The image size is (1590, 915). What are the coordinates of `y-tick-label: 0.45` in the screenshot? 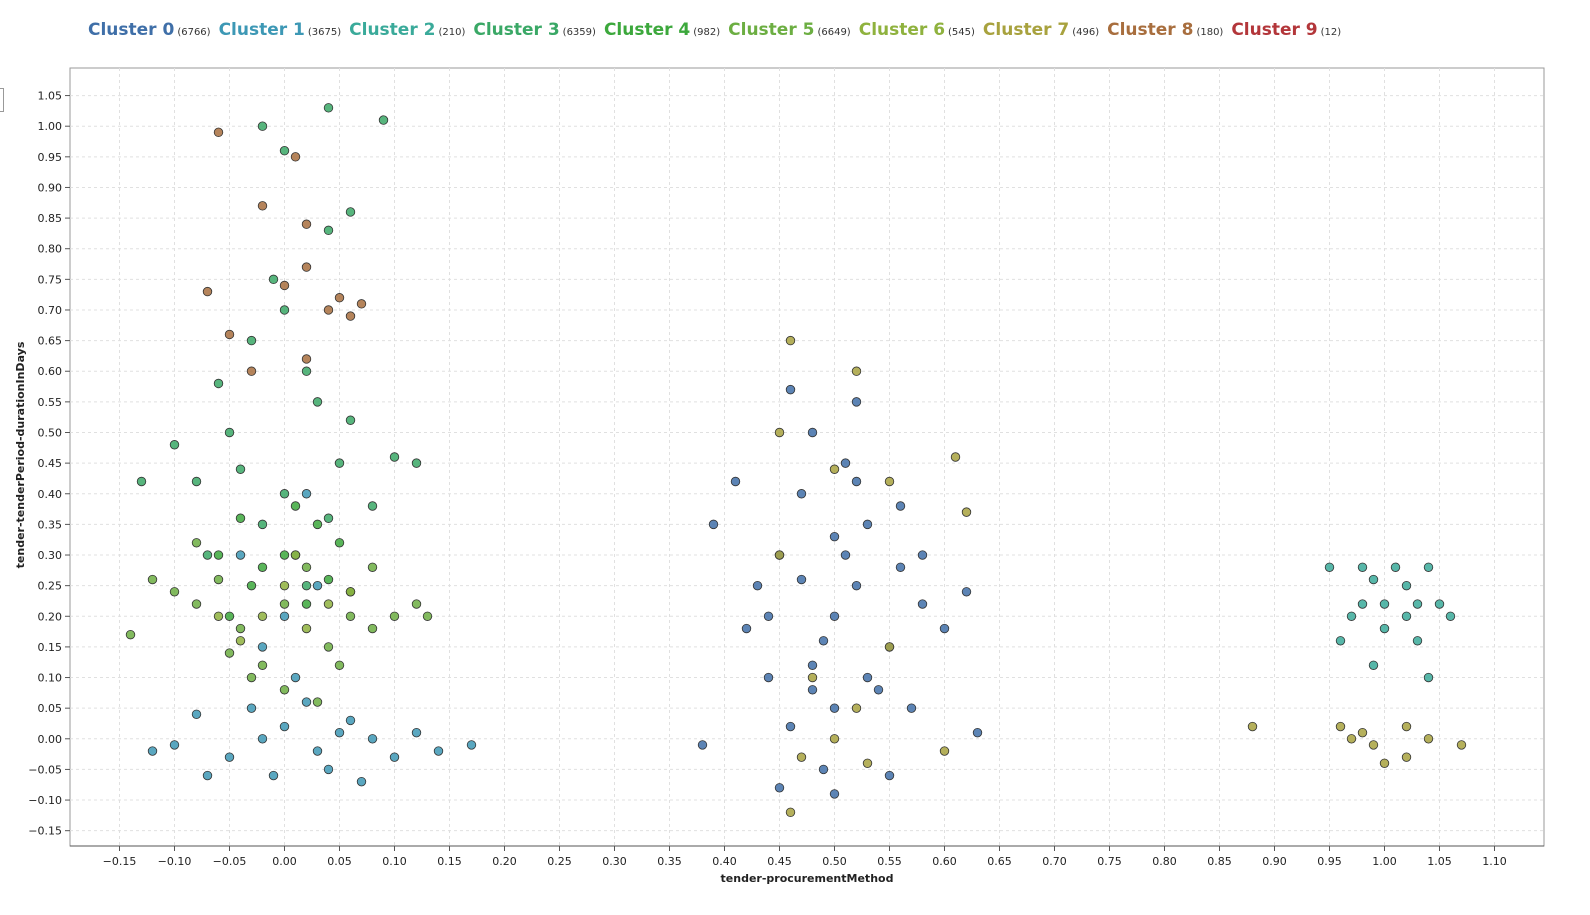 It's located at (50, 463).